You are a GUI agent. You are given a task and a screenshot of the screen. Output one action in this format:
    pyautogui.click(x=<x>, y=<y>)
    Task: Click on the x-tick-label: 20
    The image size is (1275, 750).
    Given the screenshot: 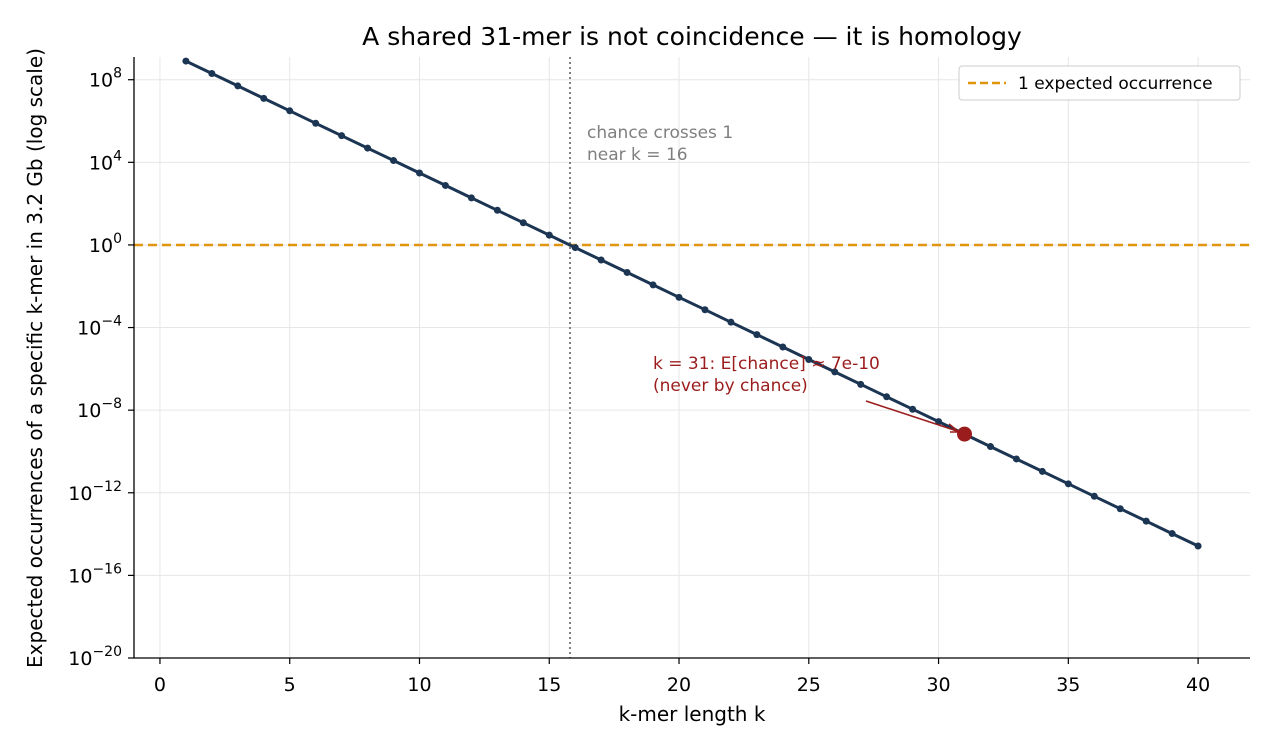 What is the action you would take?
    pyautogui.click(x=679, y=685)
    